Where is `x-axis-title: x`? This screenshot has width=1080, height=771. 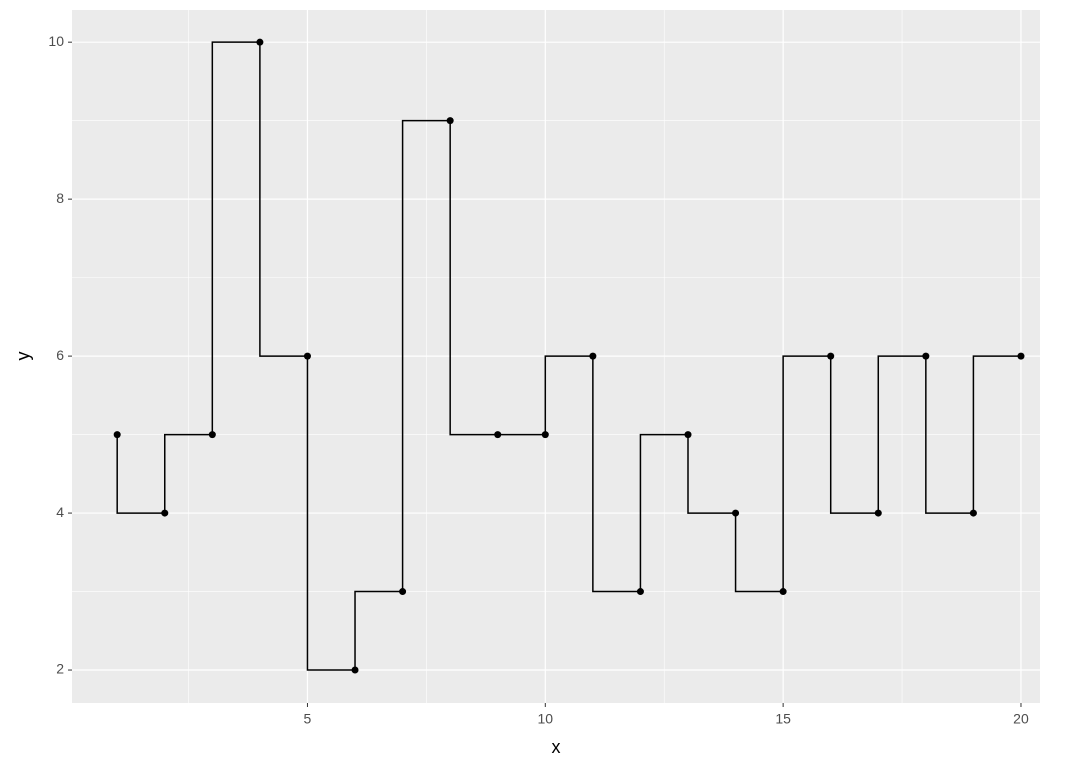
x-axis-title: x is located at coordinates (556, 747).